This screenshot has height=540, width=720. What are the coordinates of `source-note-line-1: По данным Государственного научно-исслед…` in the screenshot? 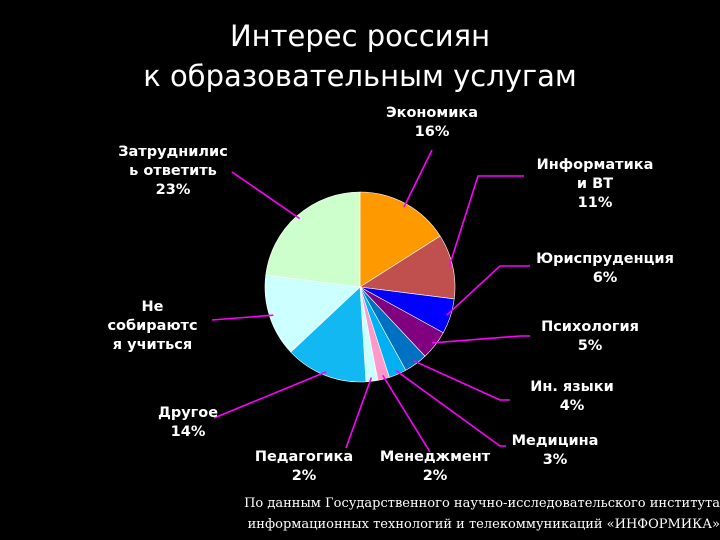 It's located at (482, 503).